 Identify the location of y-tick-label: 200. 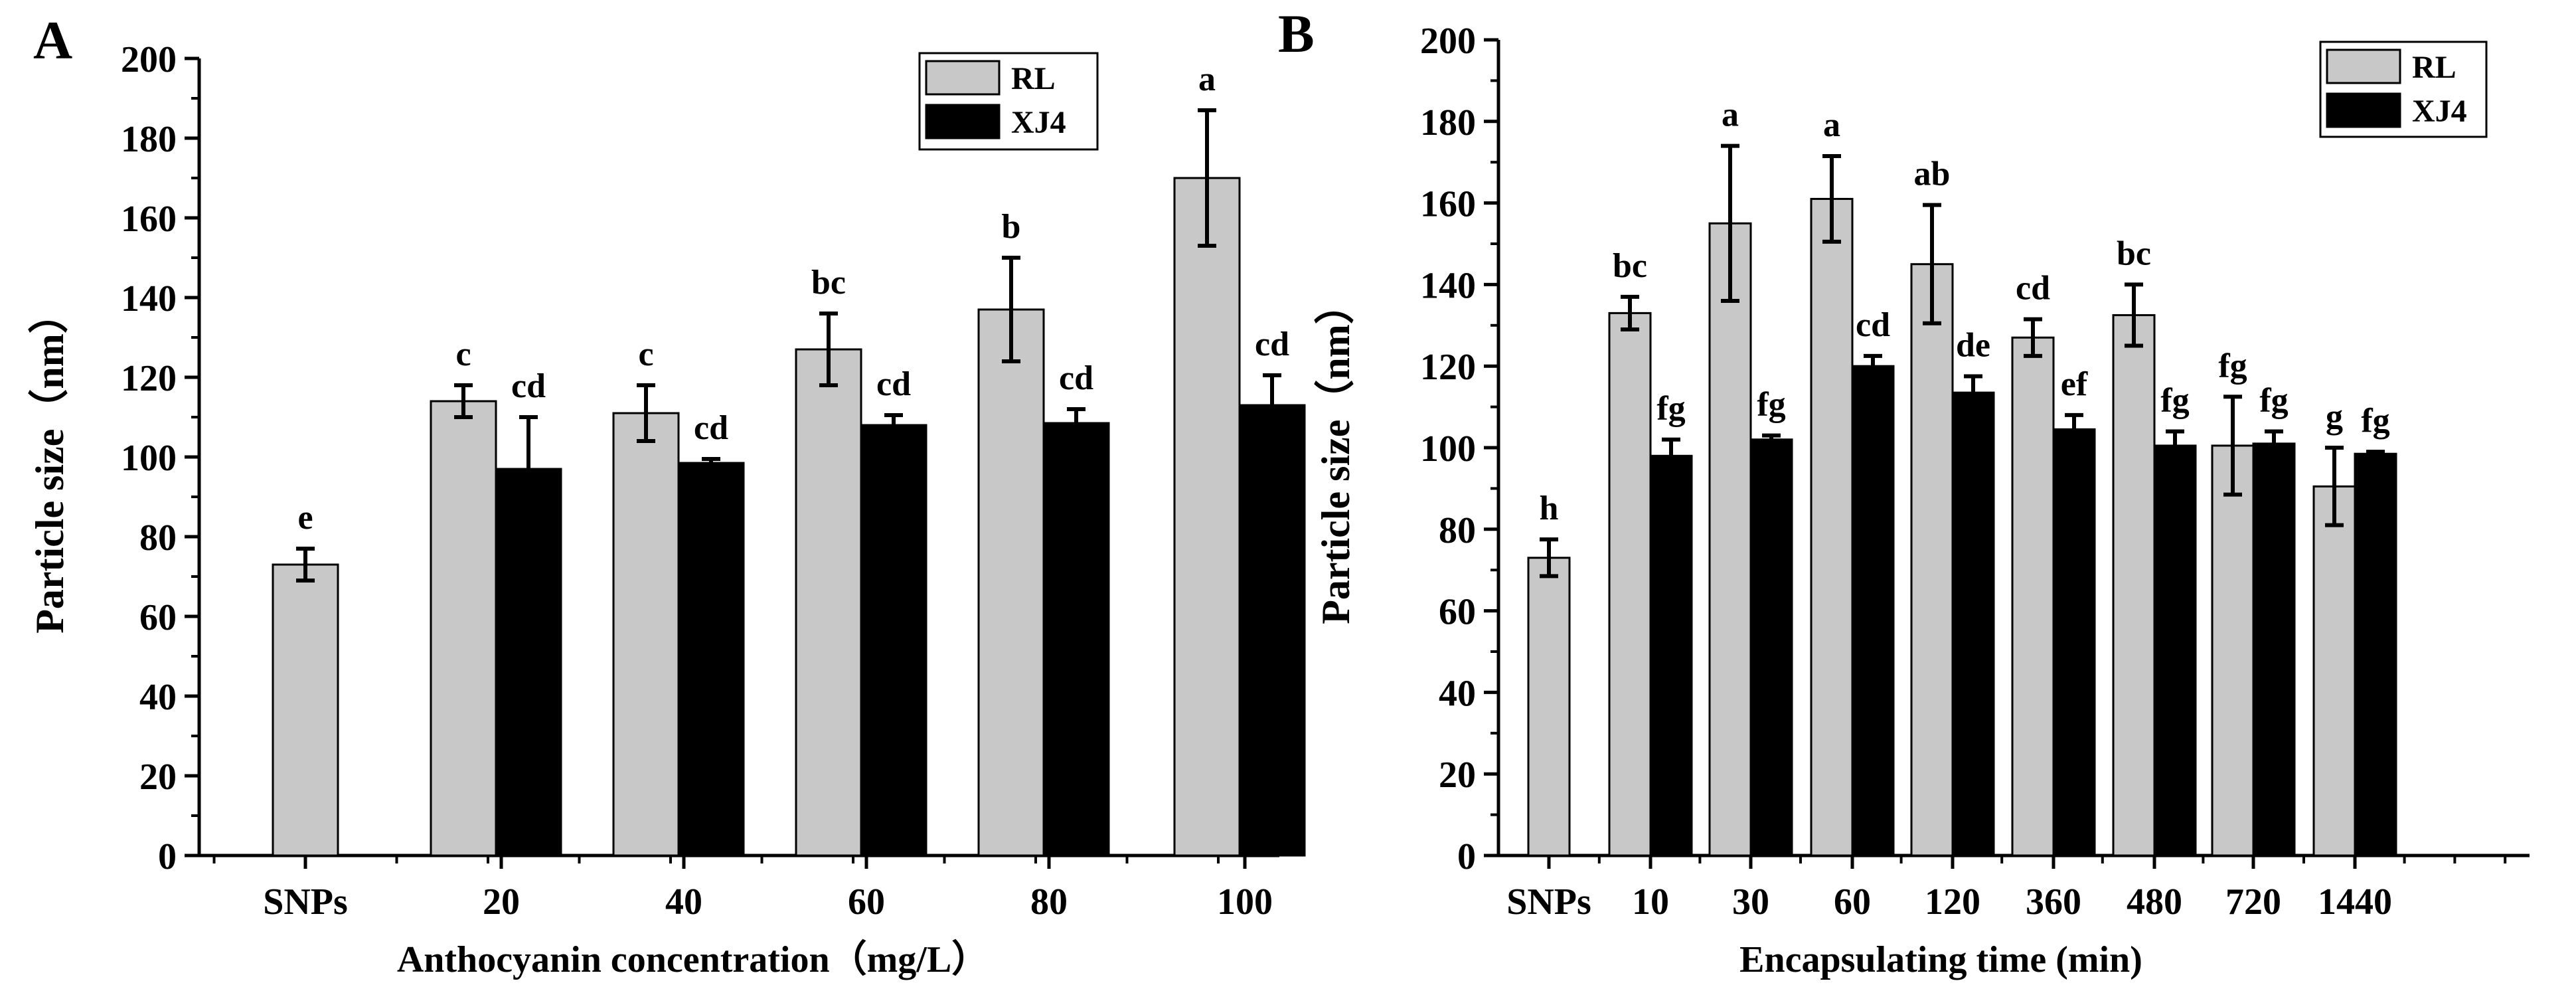
(149, 59).